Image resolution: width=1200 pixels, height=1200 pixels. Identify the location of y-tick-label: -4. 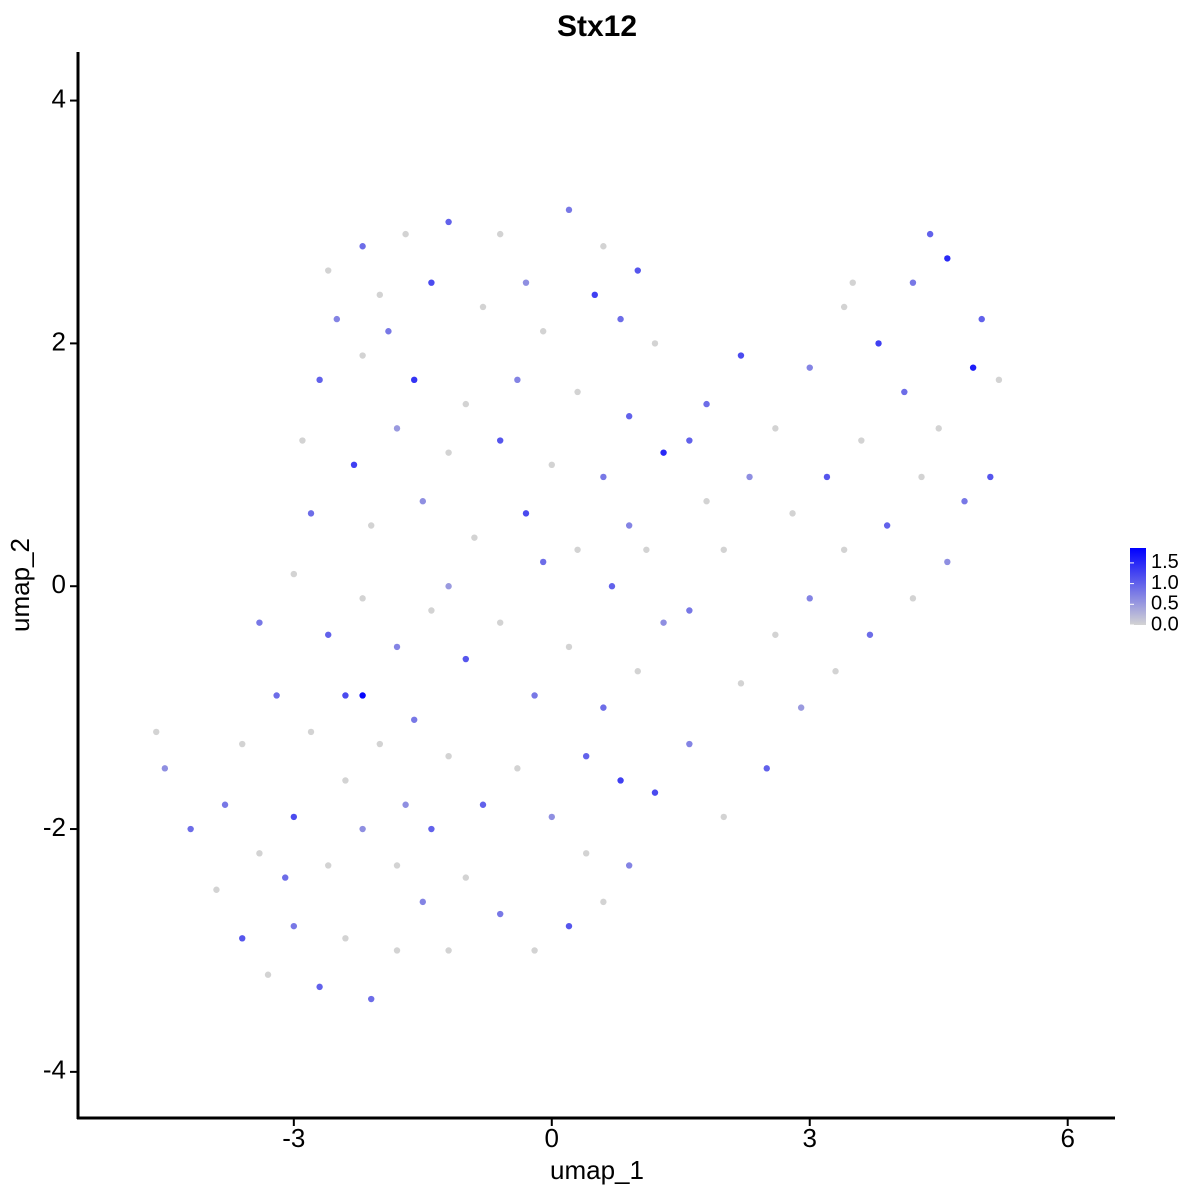
(54, 1070).